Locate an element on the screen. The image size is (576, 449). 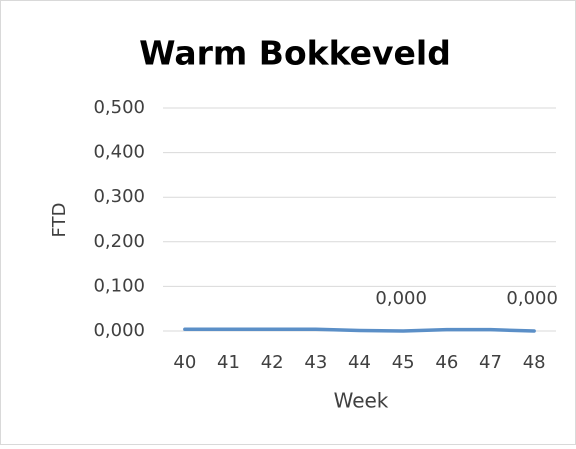
chart-title: Warm Bokkeveld is located at coordinates (295, 53).